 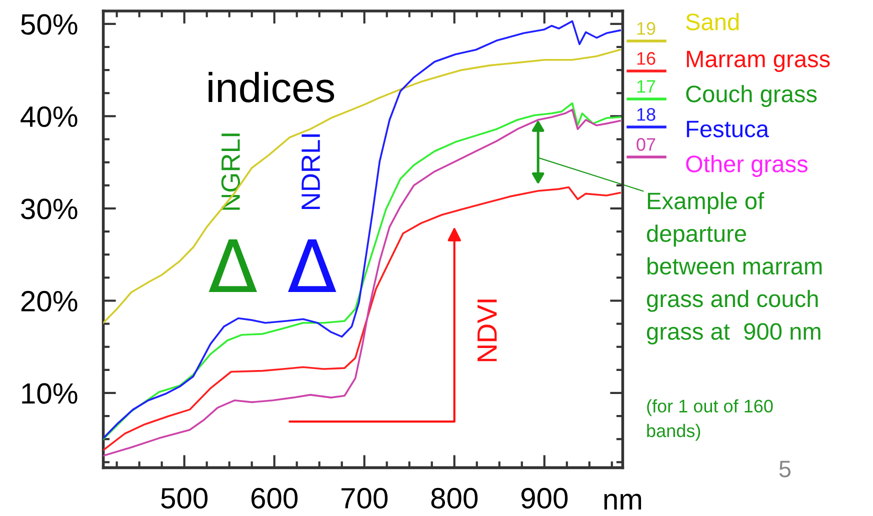 I want to click on x-tick-label: 700, so click(x=365, y=498).